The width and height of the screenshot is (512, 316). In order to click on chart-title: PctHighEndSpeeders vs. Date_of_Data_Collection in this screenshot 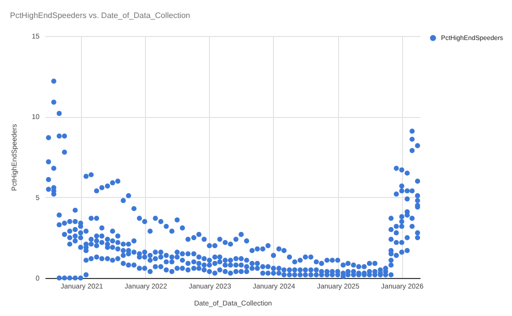, I will do `click(100, 15)`.